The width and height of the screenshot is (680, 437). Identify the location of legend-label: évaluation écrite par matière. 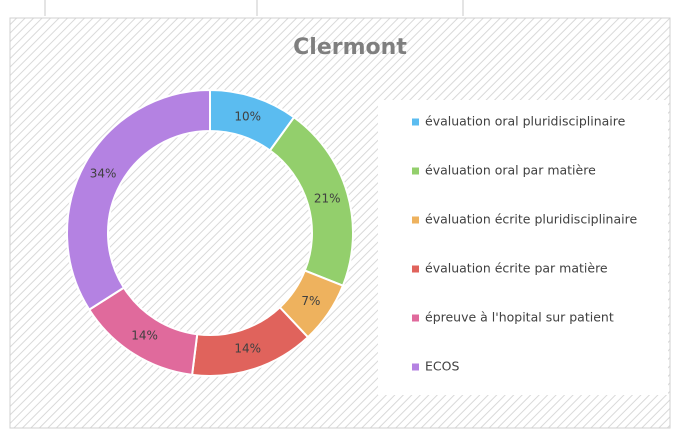
(516, 268).